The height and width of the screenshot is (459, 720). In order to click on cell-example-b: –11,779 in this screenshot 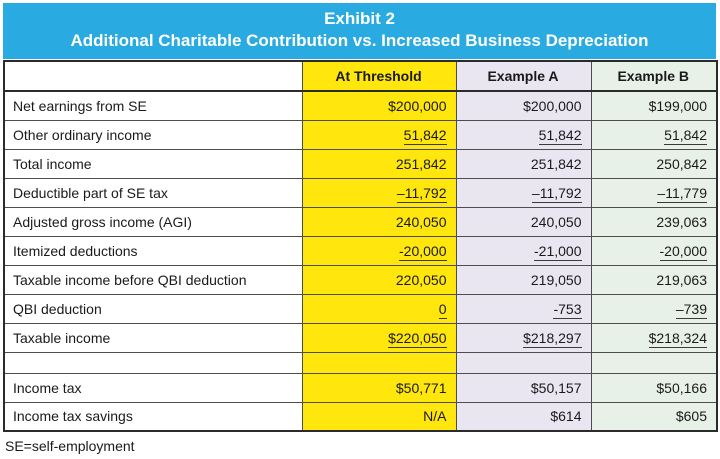, I will do `click(654, 192)`.